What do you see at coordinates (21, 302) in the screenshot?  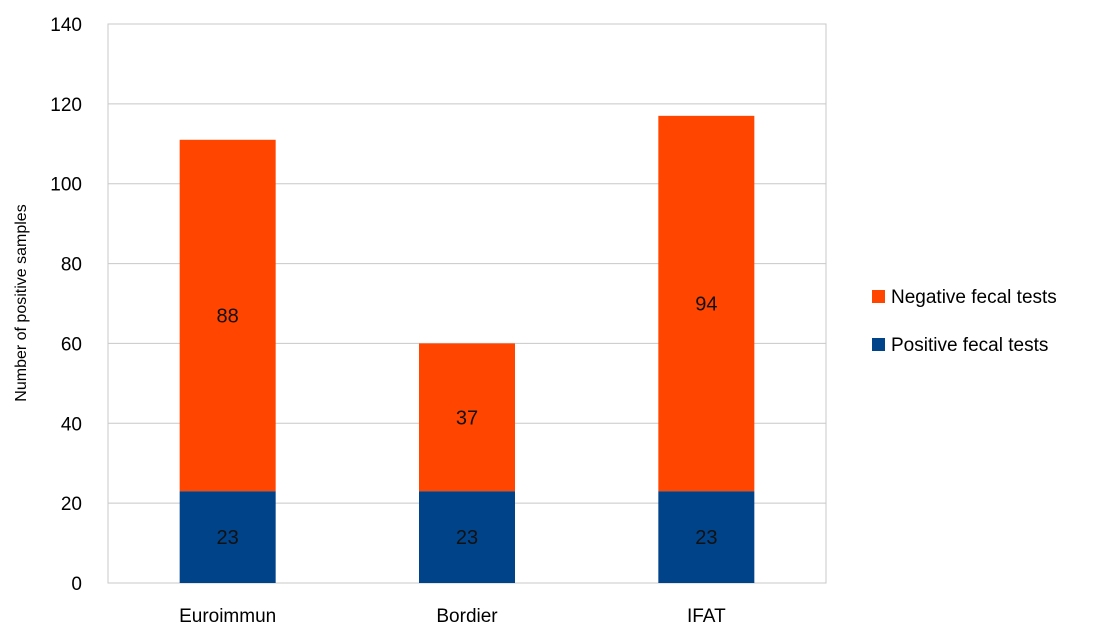 I see `y-axis-title: Number of positive samples` at bounding box center [21, 302].